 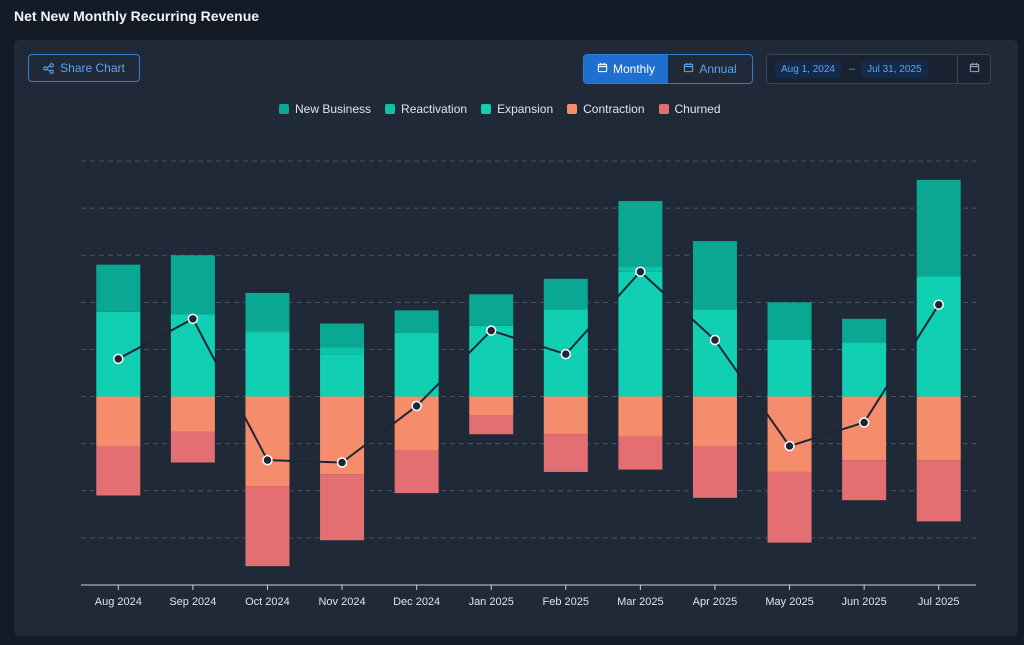 What do you see at coordinates (718, 69) in the screenshot?
I see `tab-annual-label: Annual` at bounding box center [718, 69].